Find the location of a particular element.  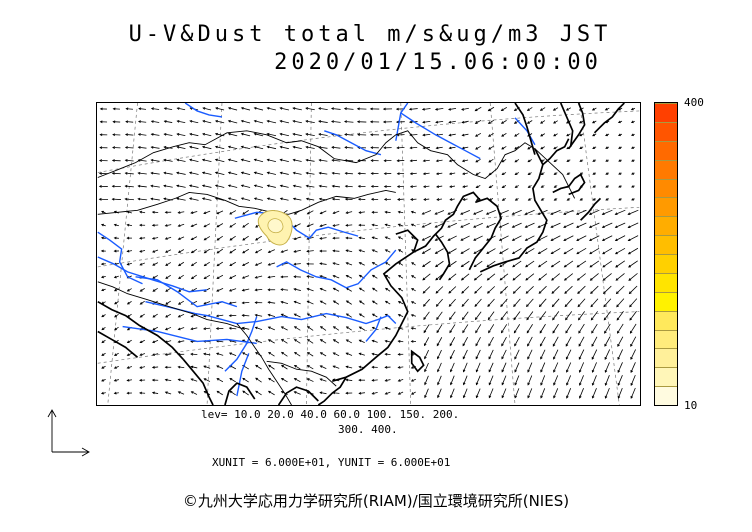

legend-band is located at coordinates (666, 395).